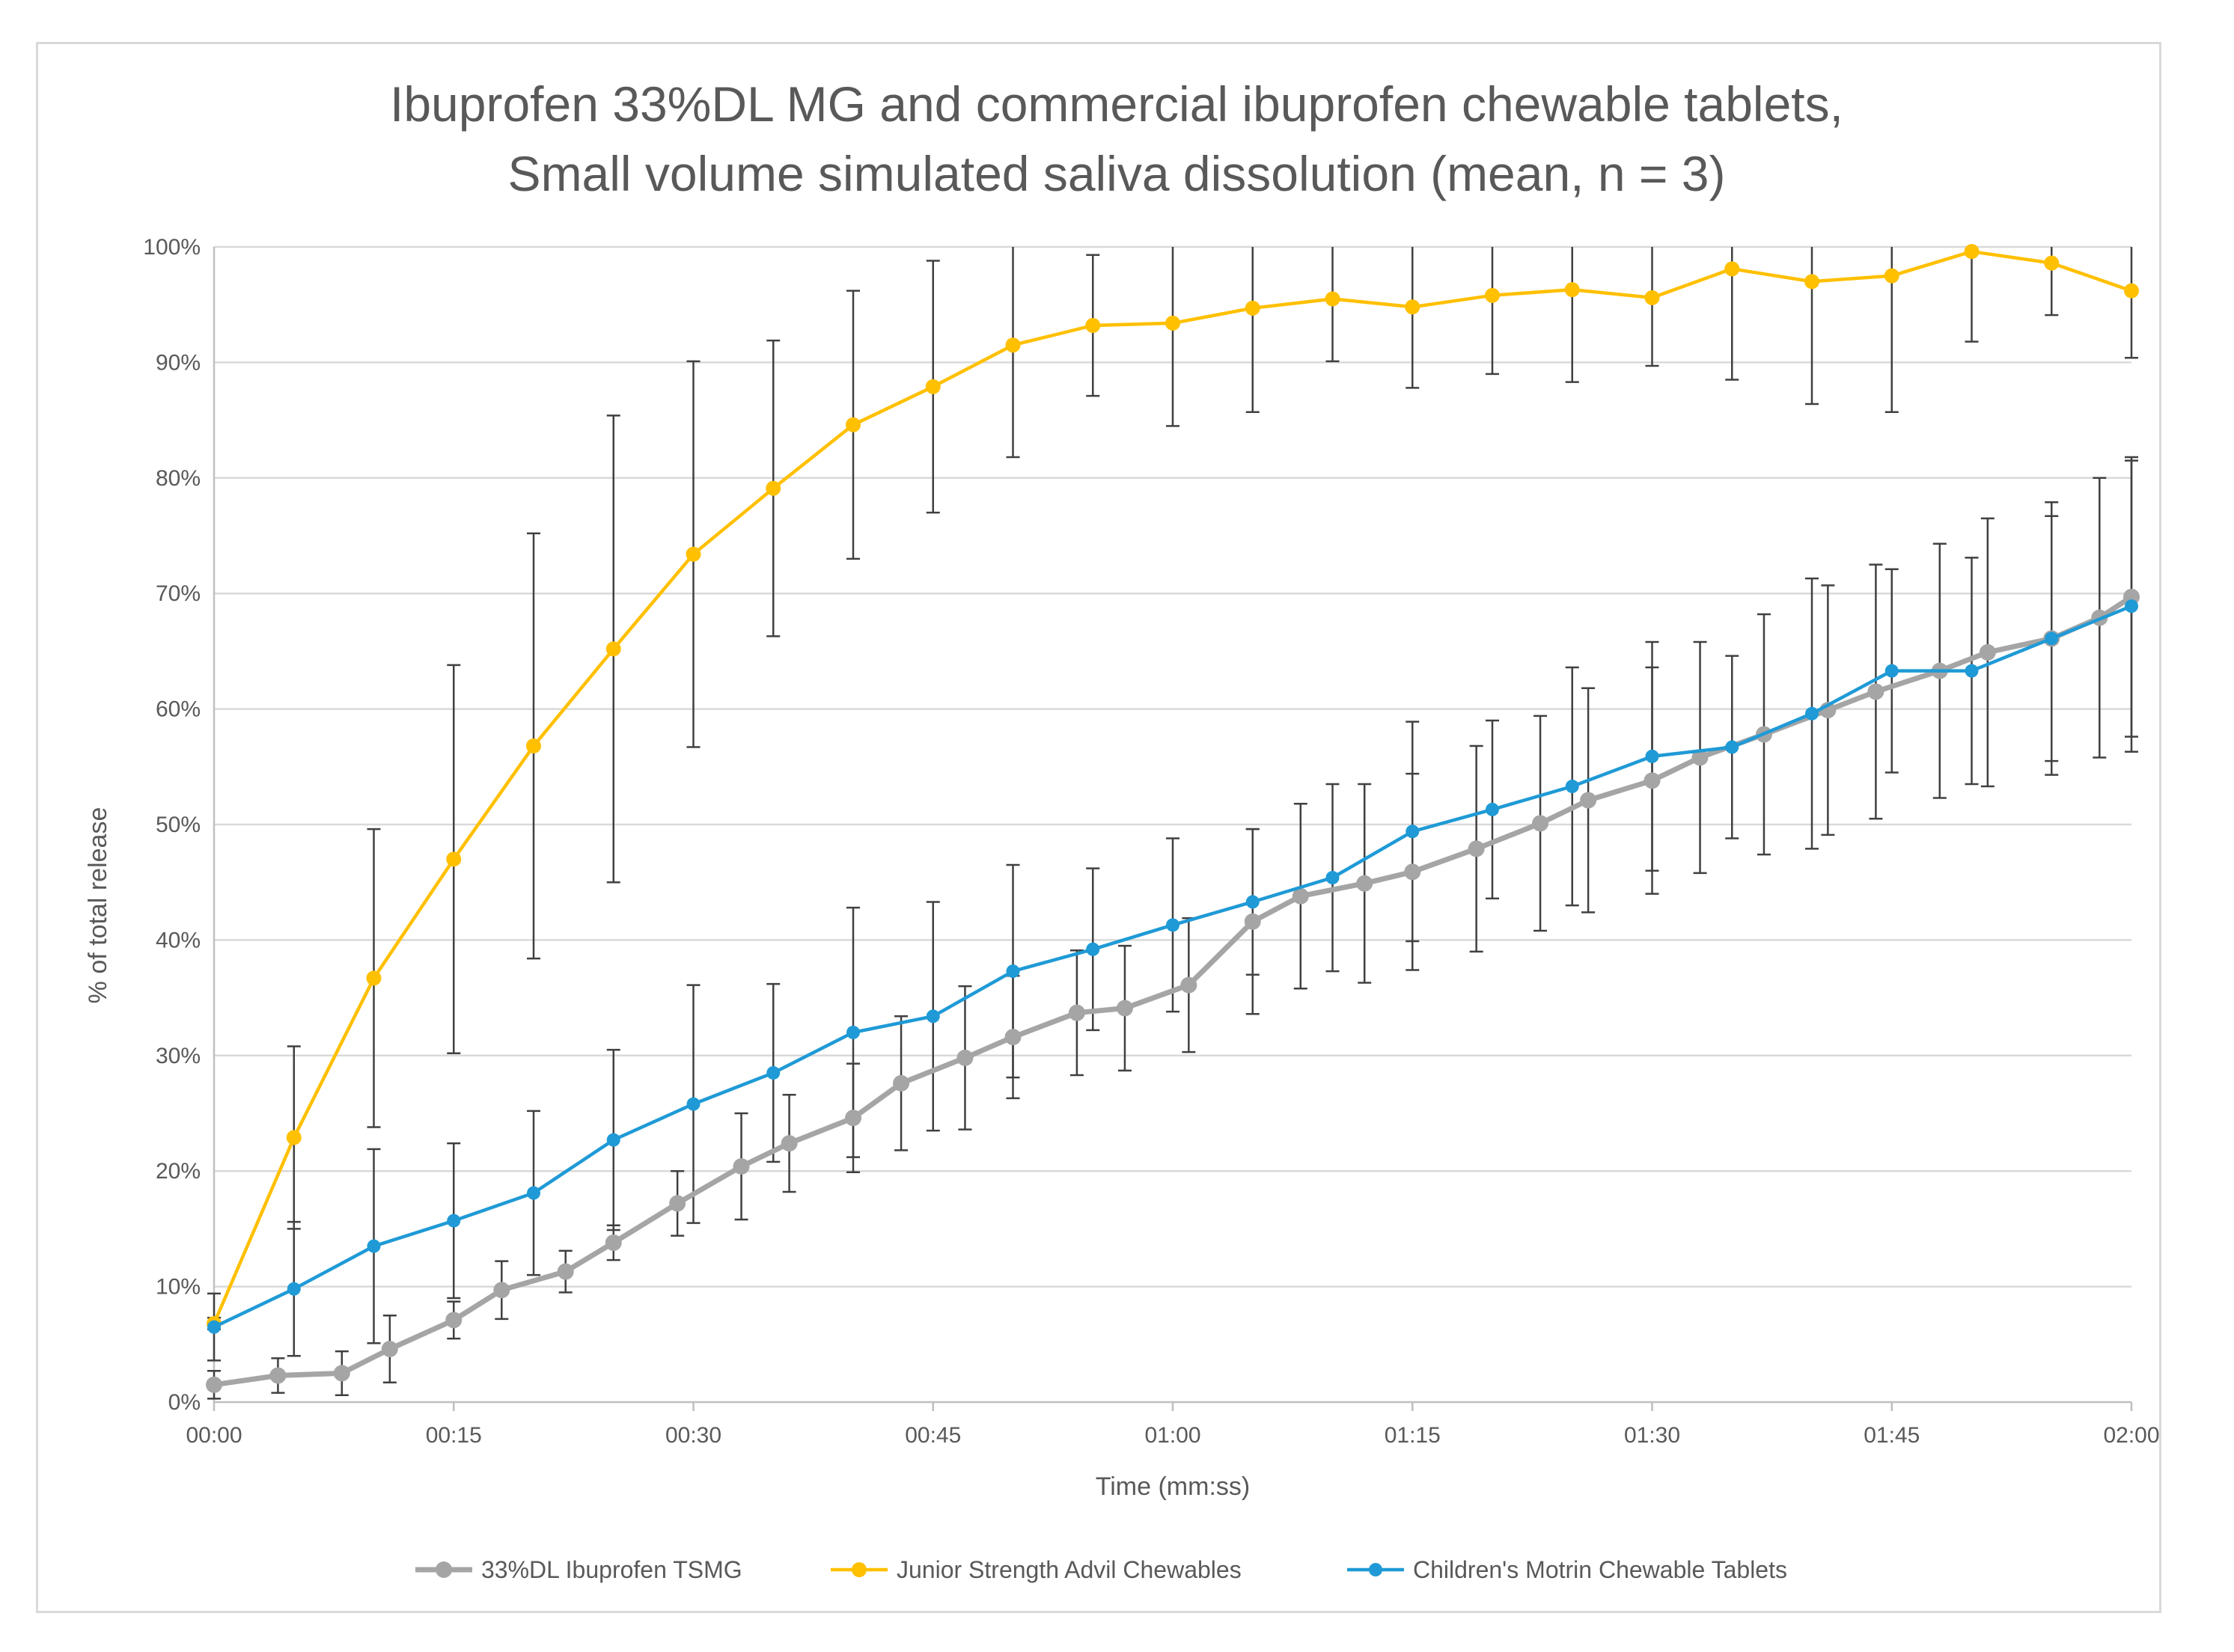 The image size is (2234, 1652). I want to click on legend-item: 33%DL Ibuprofen TSMG, so click(578, 1569).